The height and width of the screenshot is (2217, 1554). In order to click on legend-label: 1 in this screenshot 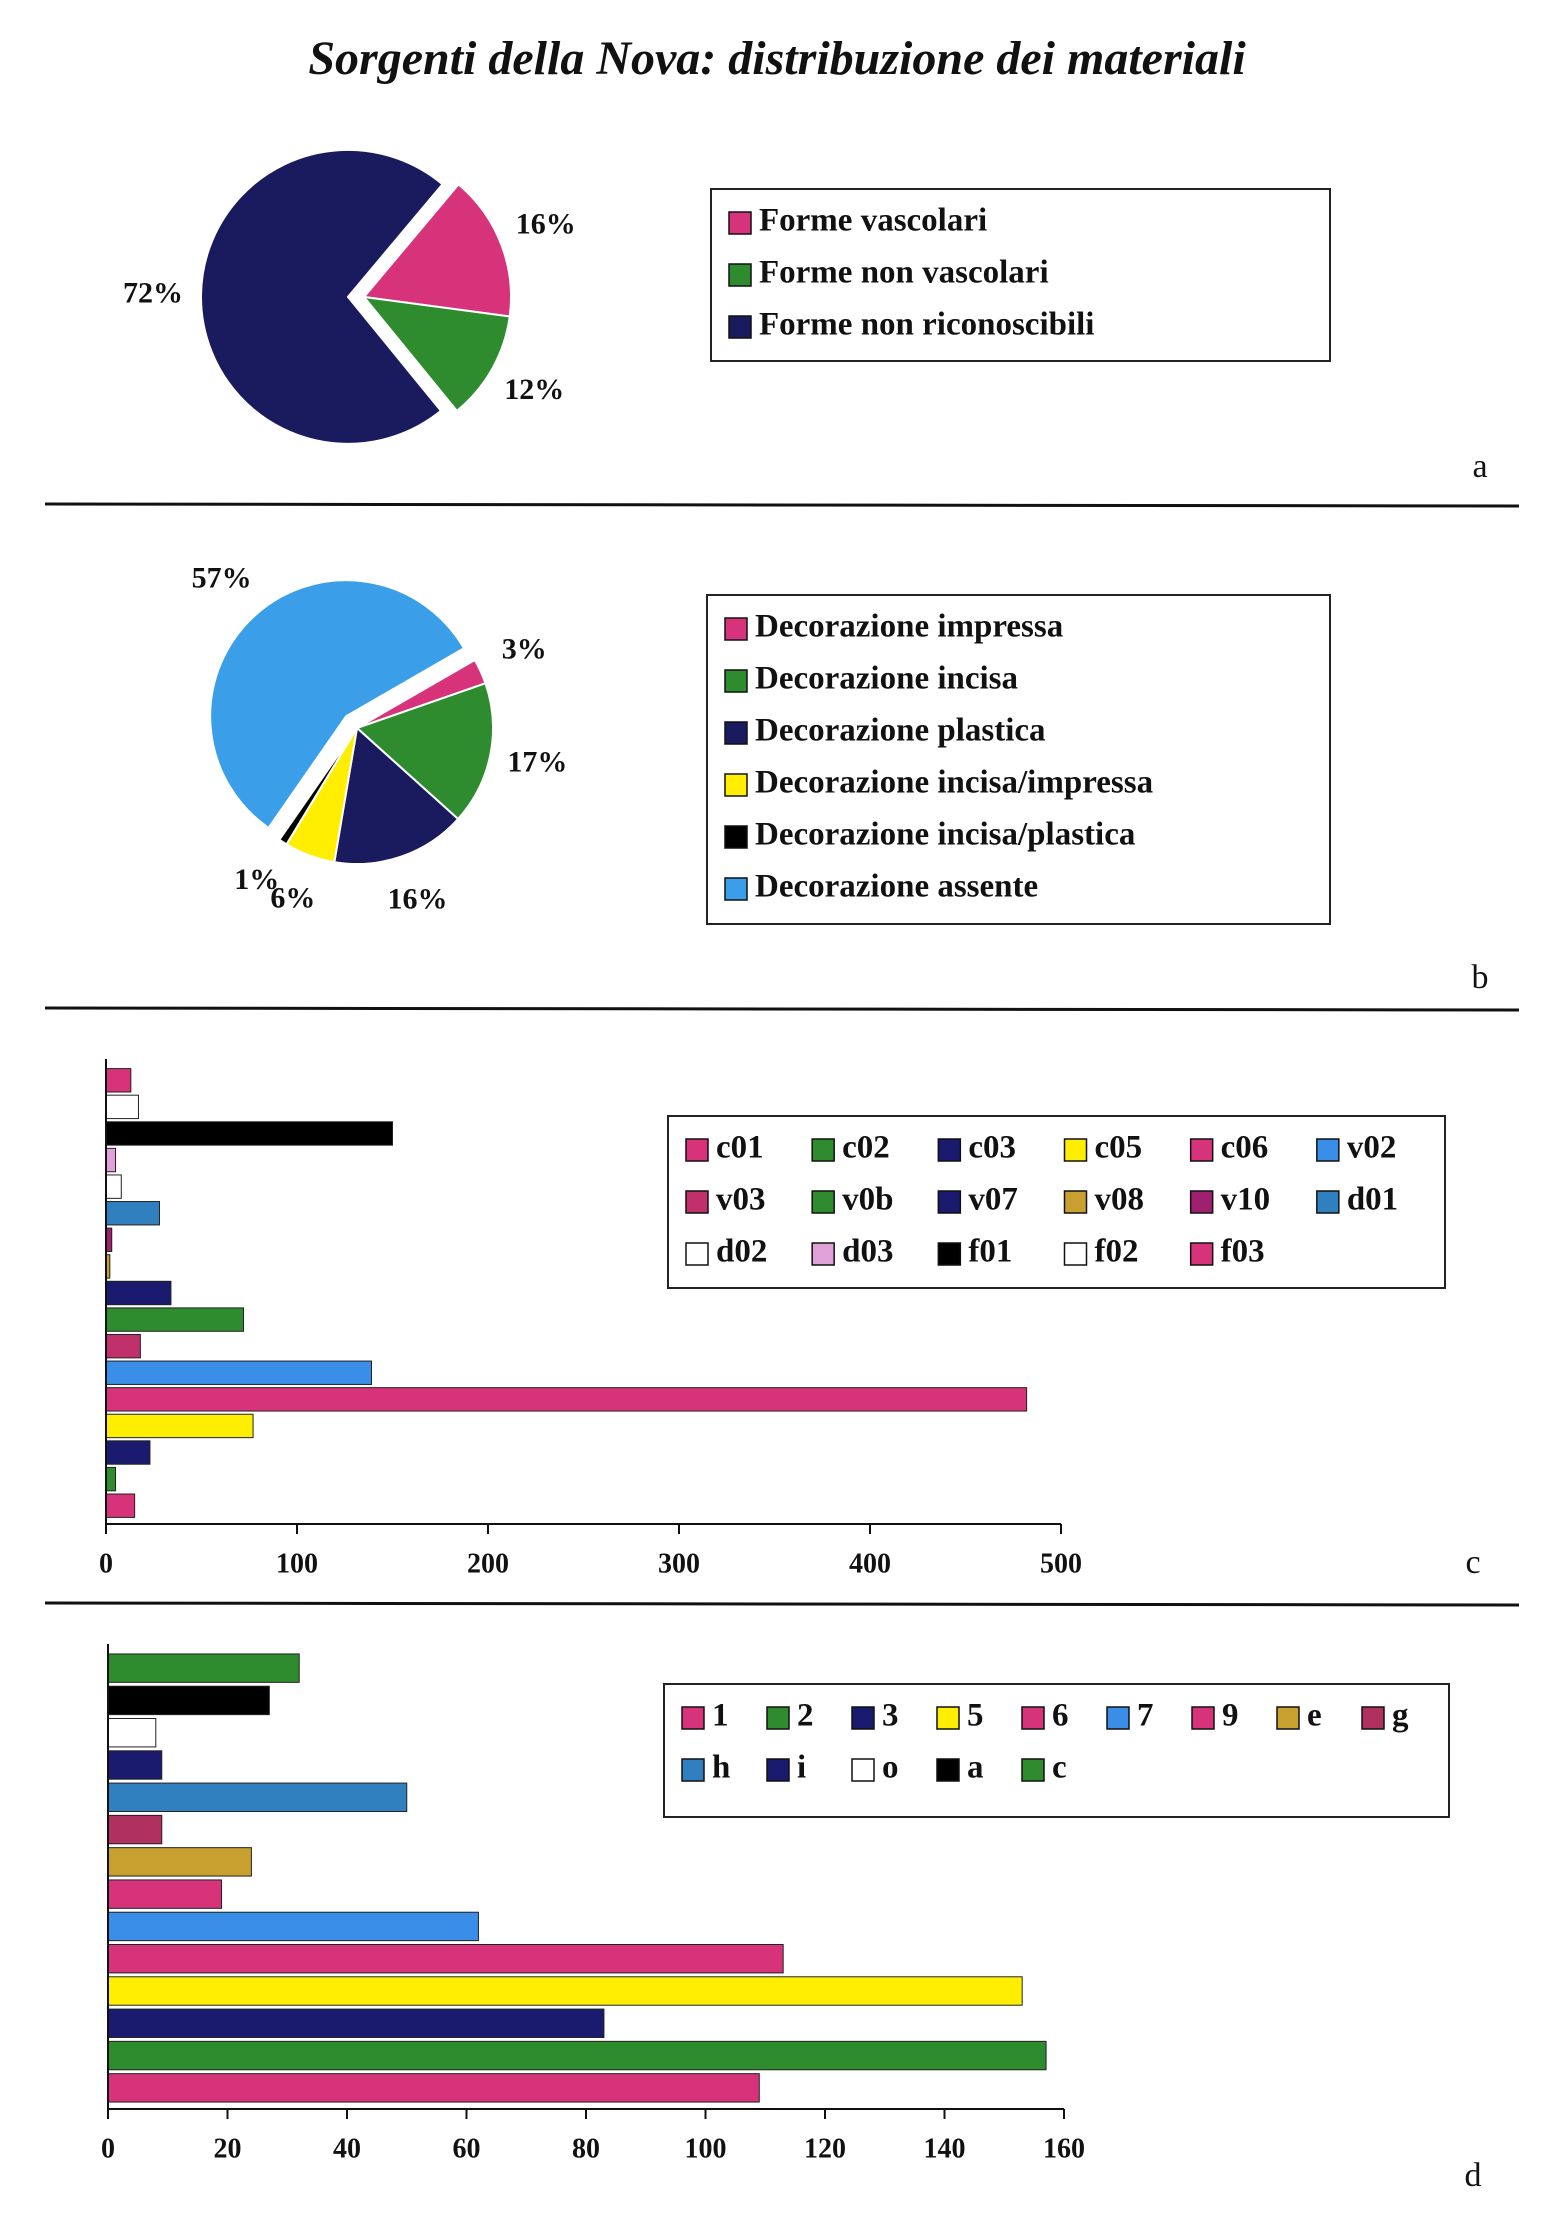, I will do `click(720, 1716)`.